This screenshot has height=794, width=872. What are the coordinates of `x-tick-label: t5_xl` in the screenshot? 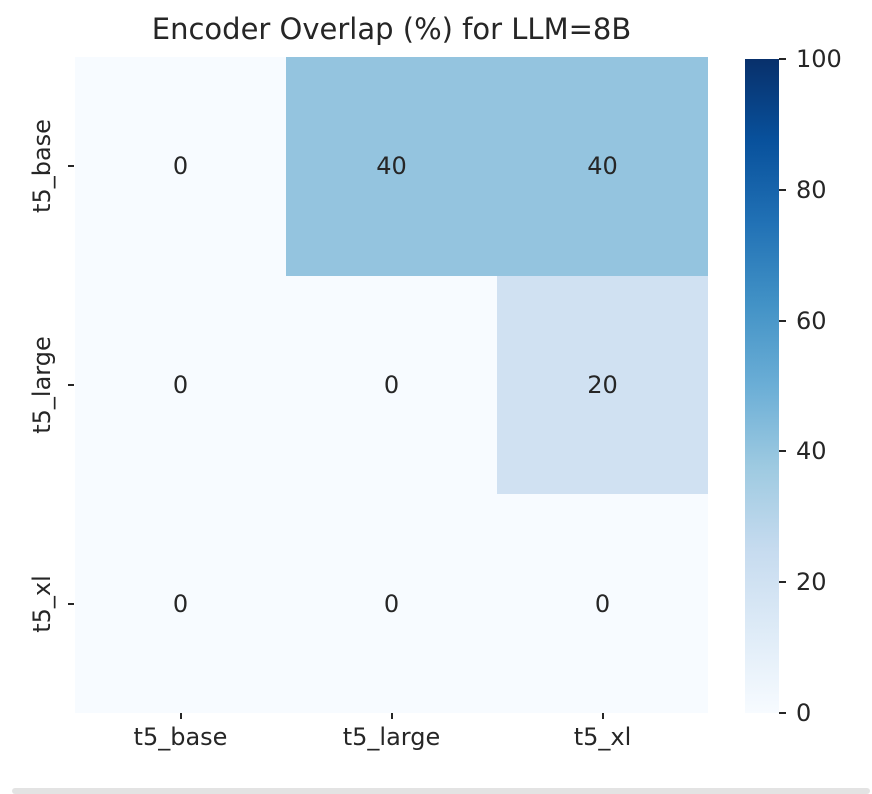 It's located at (602, 737).